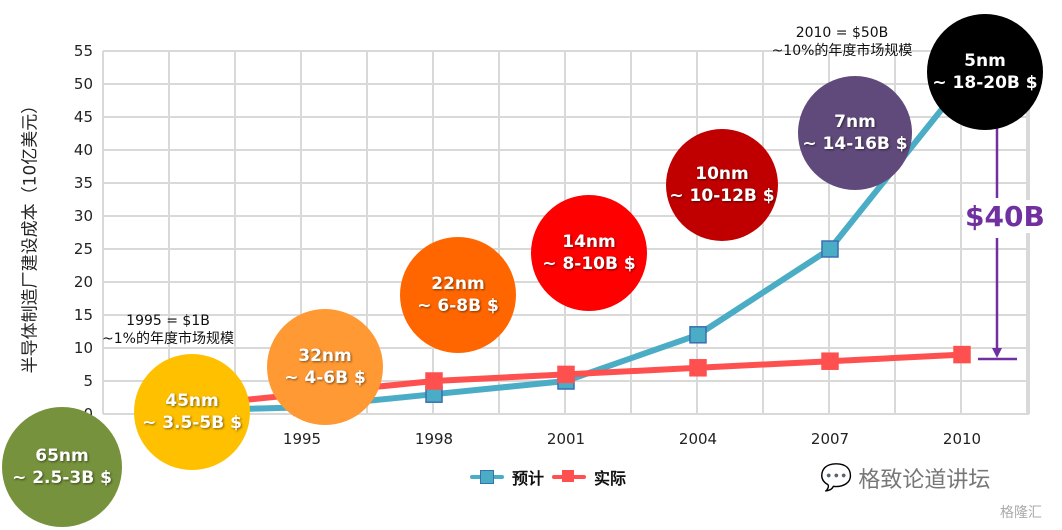  Describe the element at coordinates (83, 315) in the screenshot. I see `y-tick-label: 15` at that location.